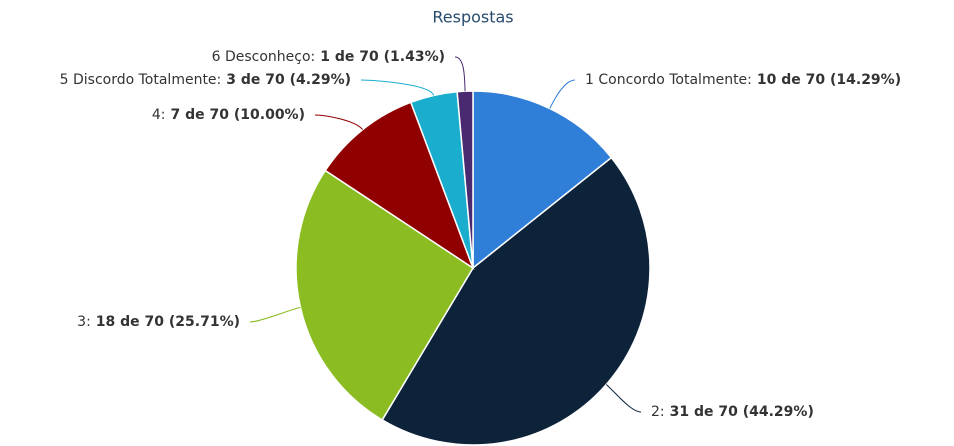 The width and height of the screenshot is (954, 446). Describe the element at coordinates (382, 57) in the screenshot. I see `value-label: 1 de 70 (1.43%)` at that location.